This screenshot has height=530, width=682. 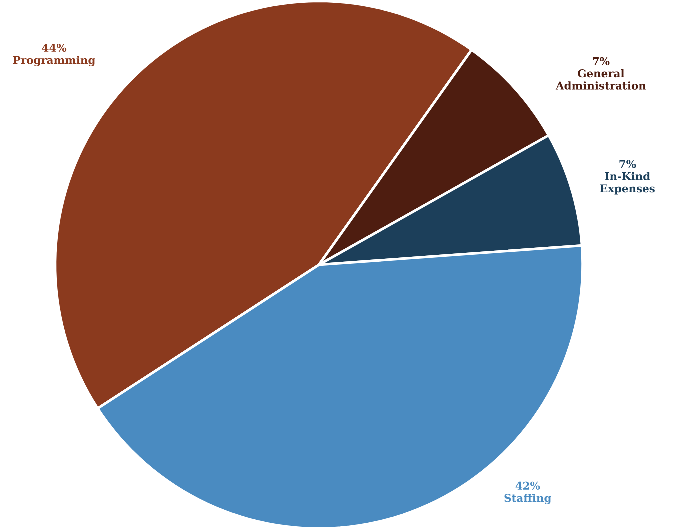 I want to click on slice-label: In-Kind Expenses, so click(x=627, y=183).